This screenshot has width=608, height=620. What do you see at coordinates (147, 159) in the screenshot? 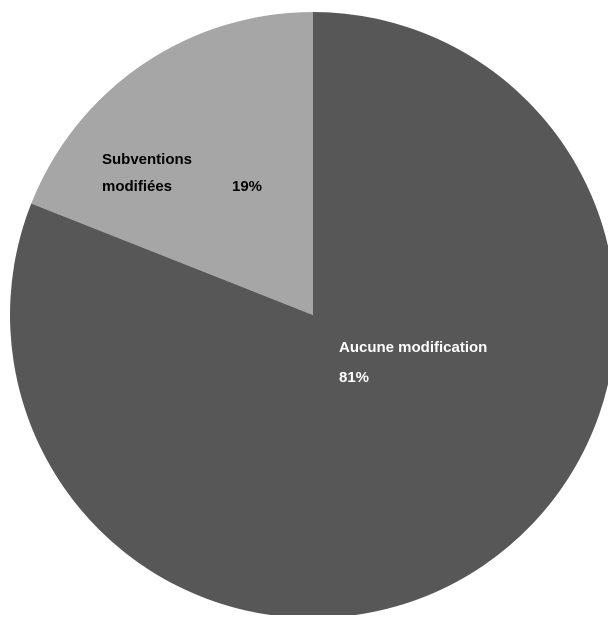
I see `slice-label-subventions-line1: Subventions` at bounding box center [147, 159].